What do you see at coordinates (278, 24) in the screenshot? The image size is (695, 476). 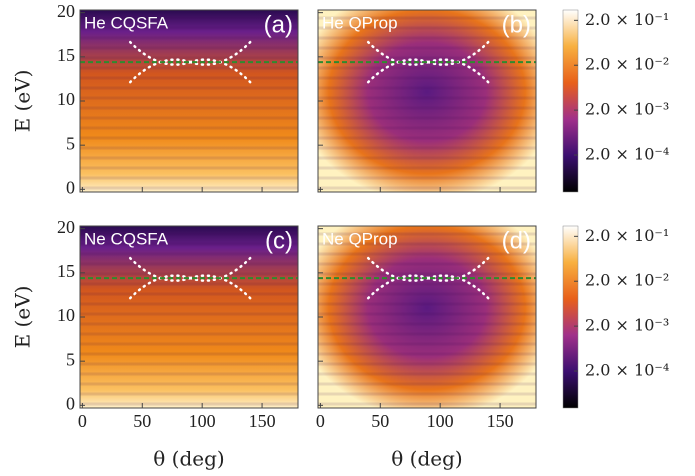 I see `panel-label: (a)` at bounding box center [278, 24].